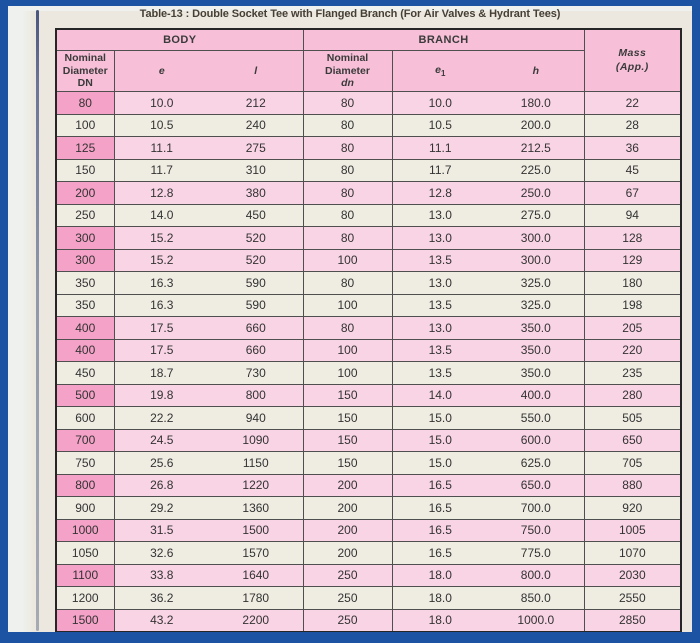 The image size is (700, 643). What do you see at coordinates (536, 620) in the screenshot?
I see `cell-h: 1000.0` at bounding box center [536, 620].